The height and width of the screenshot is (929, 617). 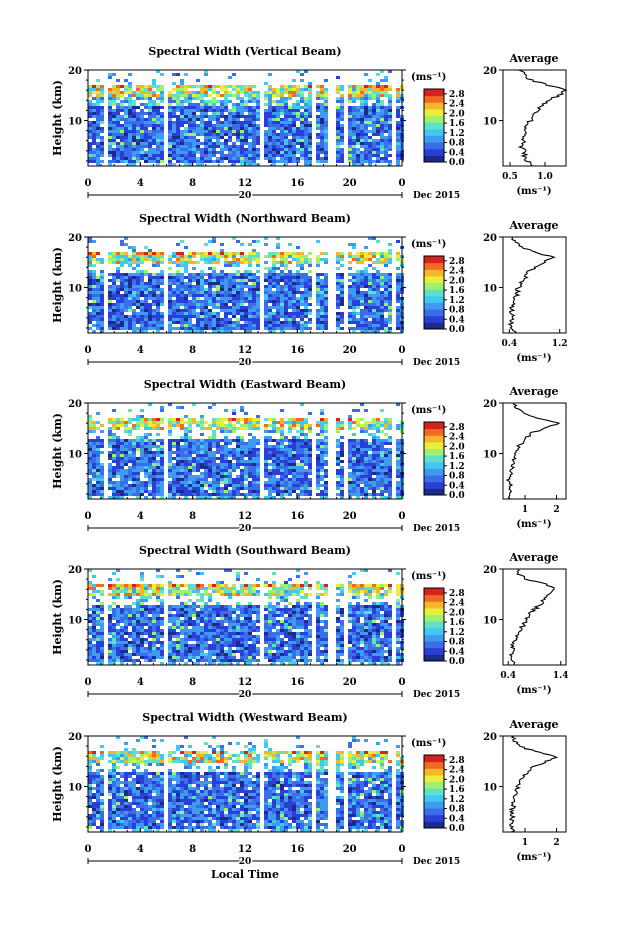 What do you see at coordinates (457, 272) in the screenshot?
I see `colorbar-tick-label: 2.4` at bounding box center [457, 272].